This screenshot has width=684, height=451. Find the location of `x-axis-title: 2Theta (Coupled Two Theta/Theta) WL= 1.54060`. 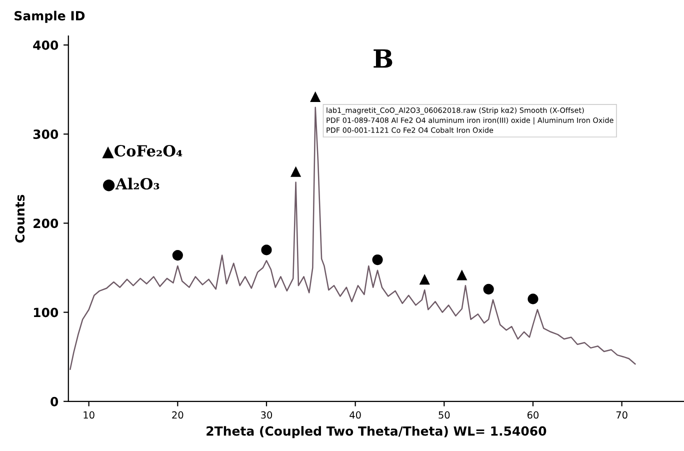

x-axis-title: 2Theta (Coupled Two Theta/Theta) WL= 1.54060 is located at coordinates (376, 432).